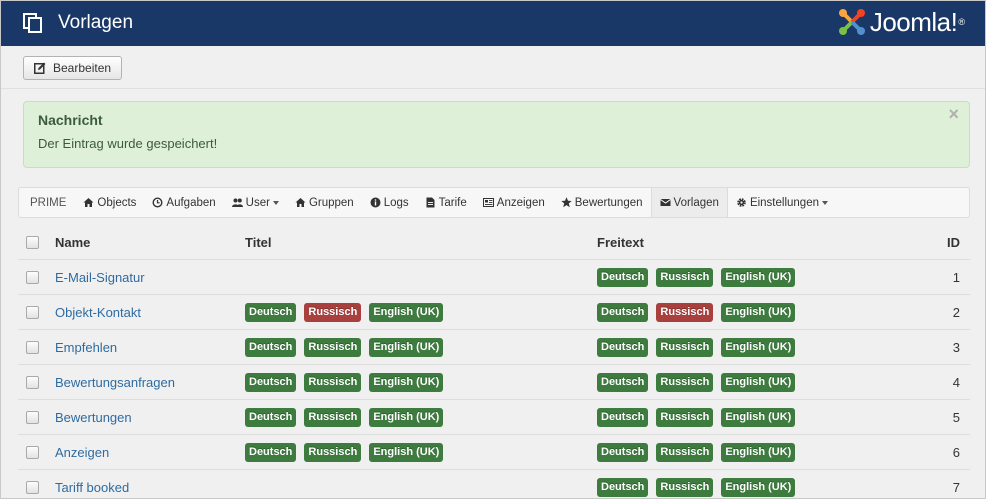 This screenshot has height=499, width=986. Describe the element at coordinates (493, 67) in the screenshot. I see `toolbar: Bearbeiten` at that location.